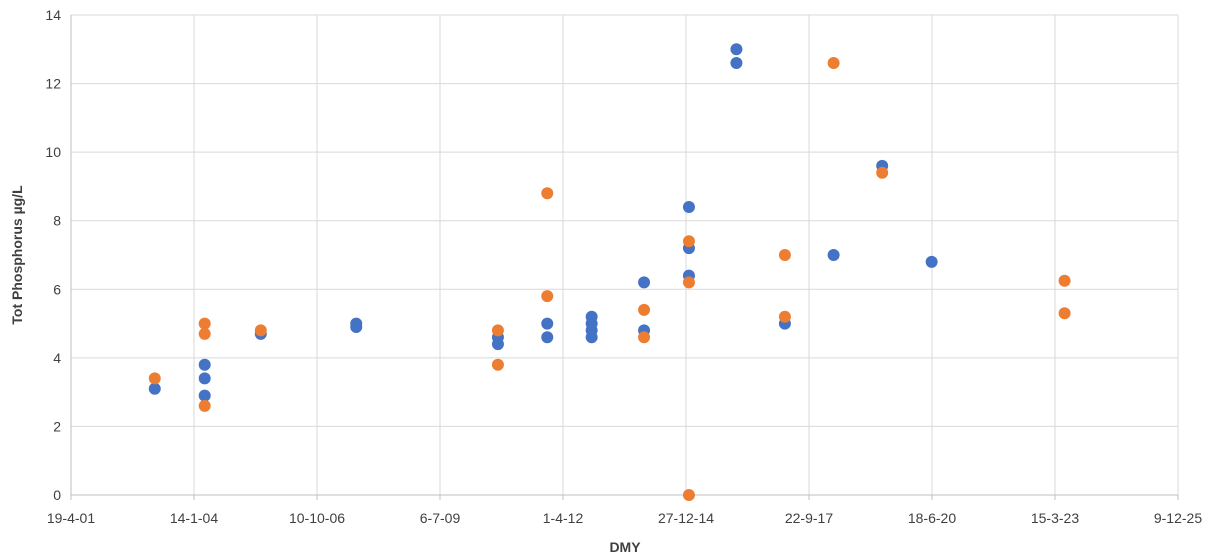  I want to click on x-tick-label: 6-7-09, so click(440, 518).